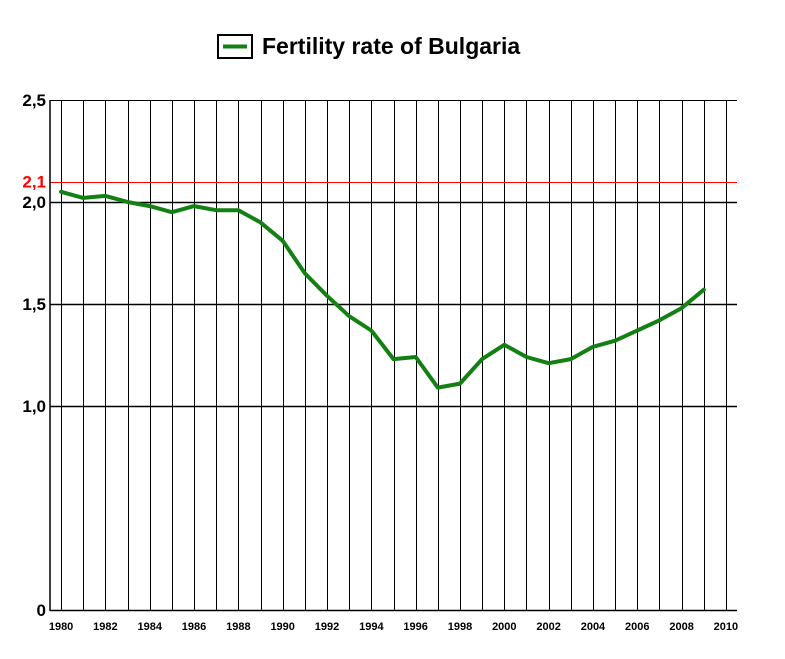 Image resolution: width=785 pixels, height=659 pixels. What do you see at coordinates (282, 627) in the screenshot?
I see `x-tick-label-1990: 1990` at bounding box center [282, 627].